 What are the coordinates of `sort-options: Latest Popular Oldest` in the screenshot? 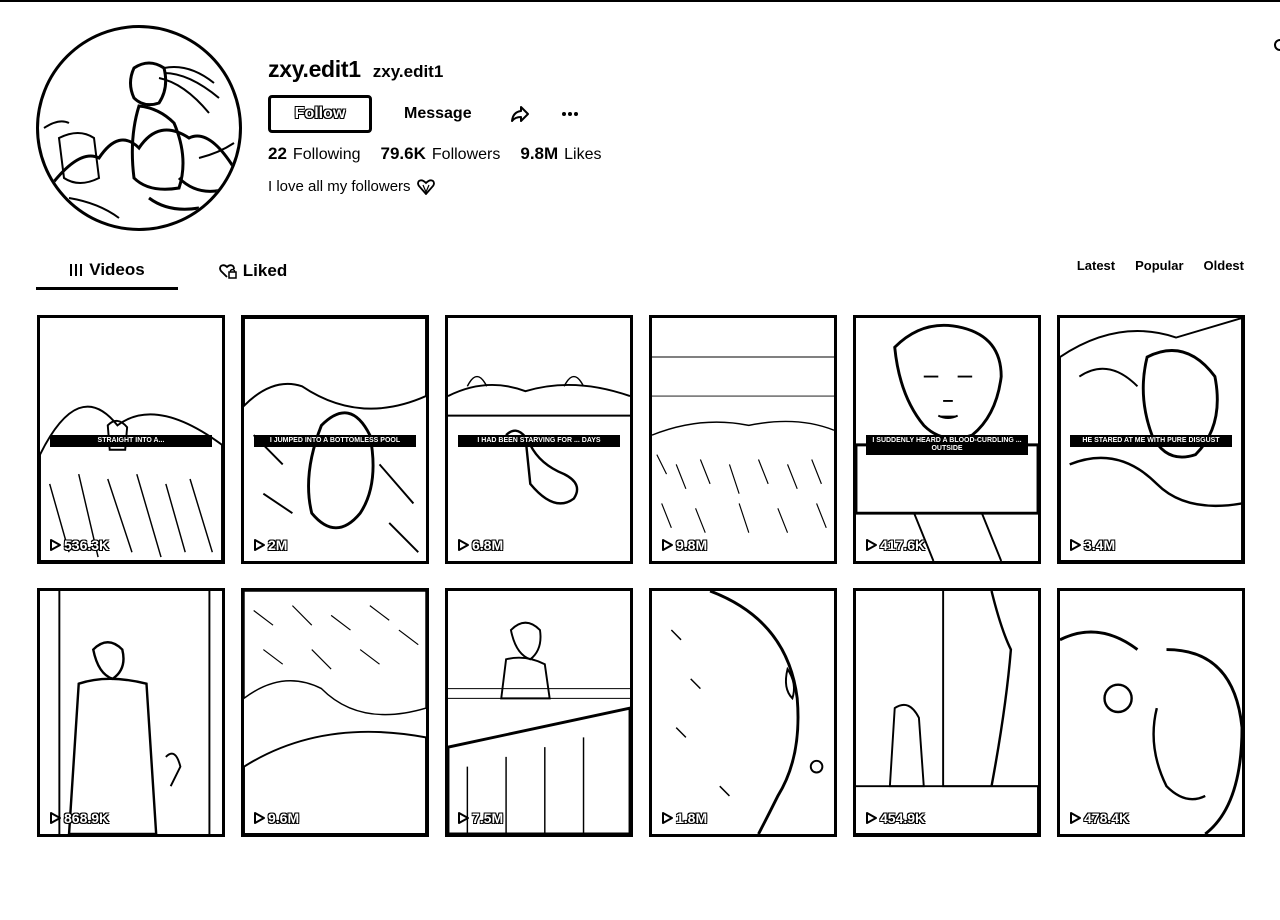 It's located at (1160, 265).